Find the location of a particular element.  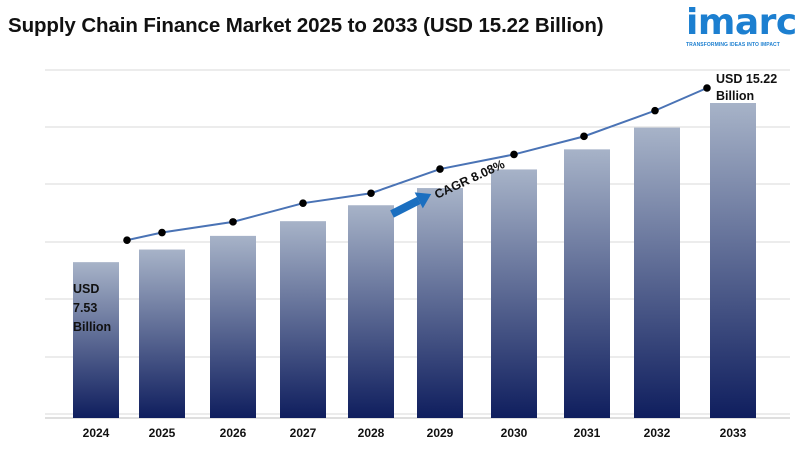

trend-point-2030 is located at coordinates (514, 154).